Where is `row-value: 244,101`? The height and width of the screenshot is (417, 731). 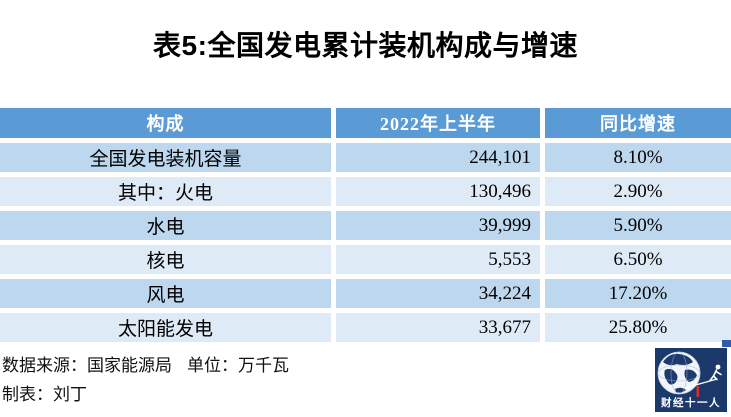 row-value: 244,101 is located at coordinates (438, 157).